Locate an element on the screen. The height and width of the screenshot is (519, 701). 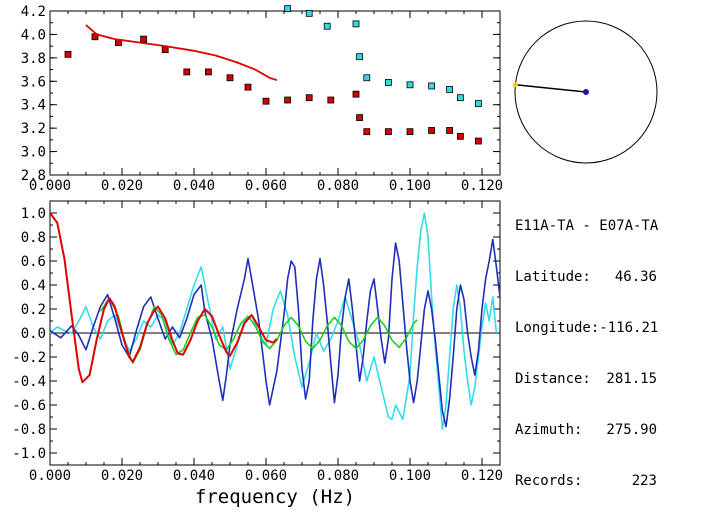
info-row-records: Records: 223 is located at coordinates (586, 481).